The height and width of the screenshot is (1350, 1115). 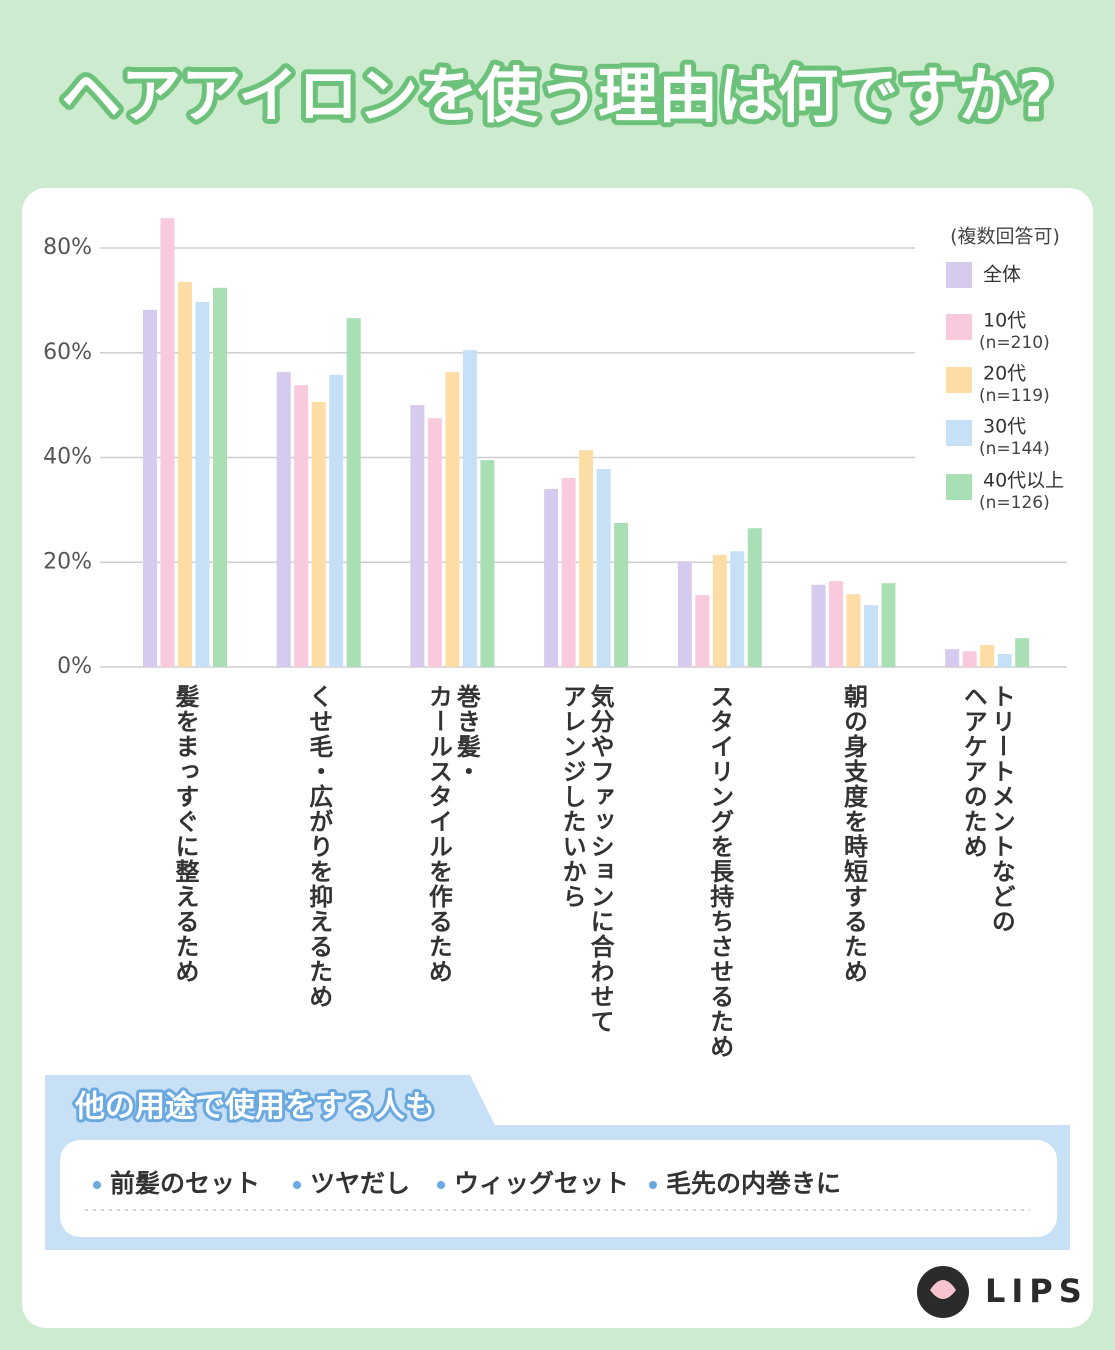 What do you see at coordinates (360, 1183) in the screenshot?
I see `callout-item: ツヤだし` at bounding box center [360, 1183].